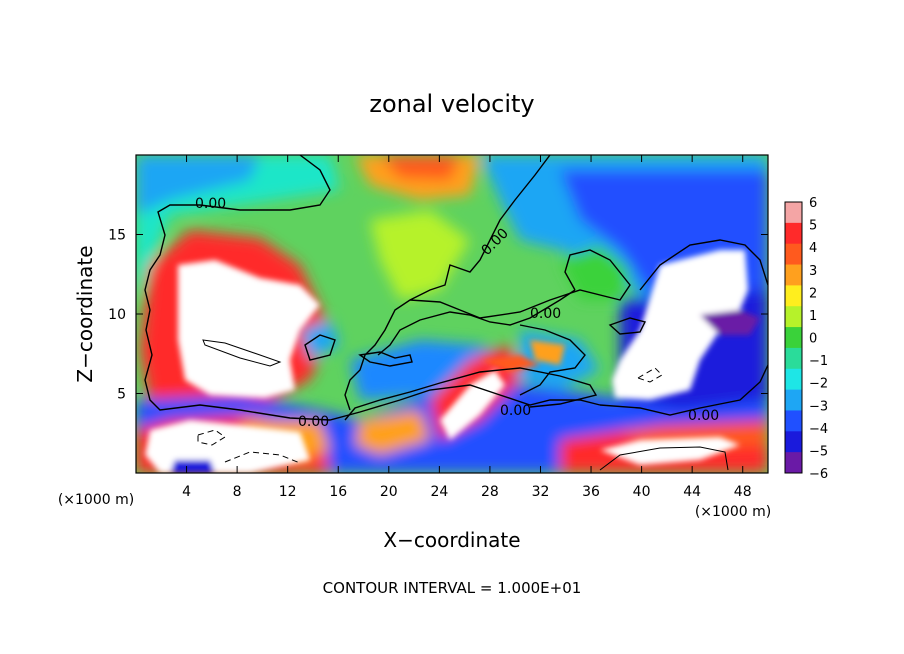 This screenshot has height=654, width=904. I want to click on y-tick-label: 10, so click(117, 315).